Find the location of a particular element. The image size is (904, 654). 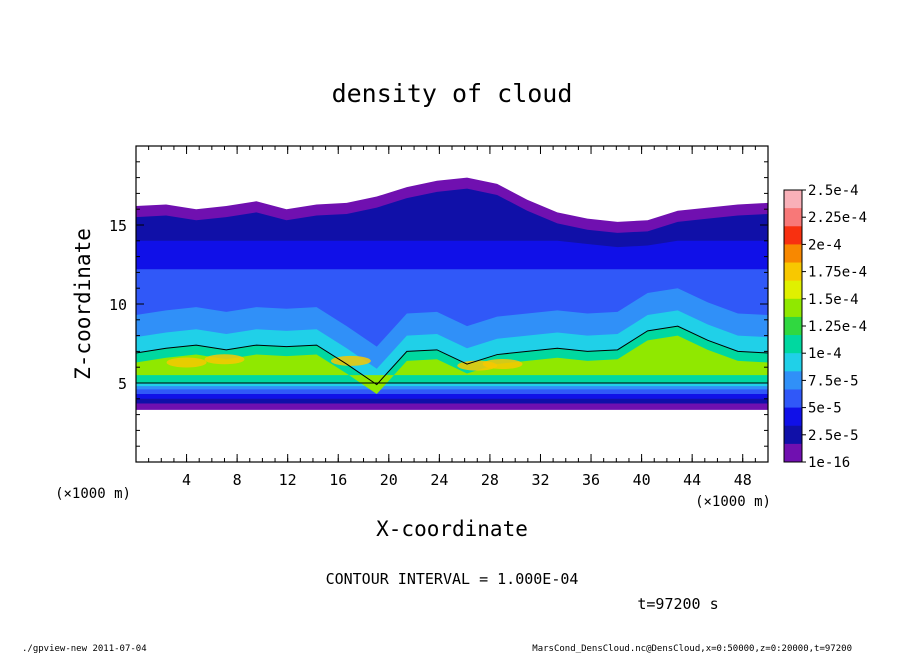

x-tick-label: 8 is located at coordinates (237, 480).